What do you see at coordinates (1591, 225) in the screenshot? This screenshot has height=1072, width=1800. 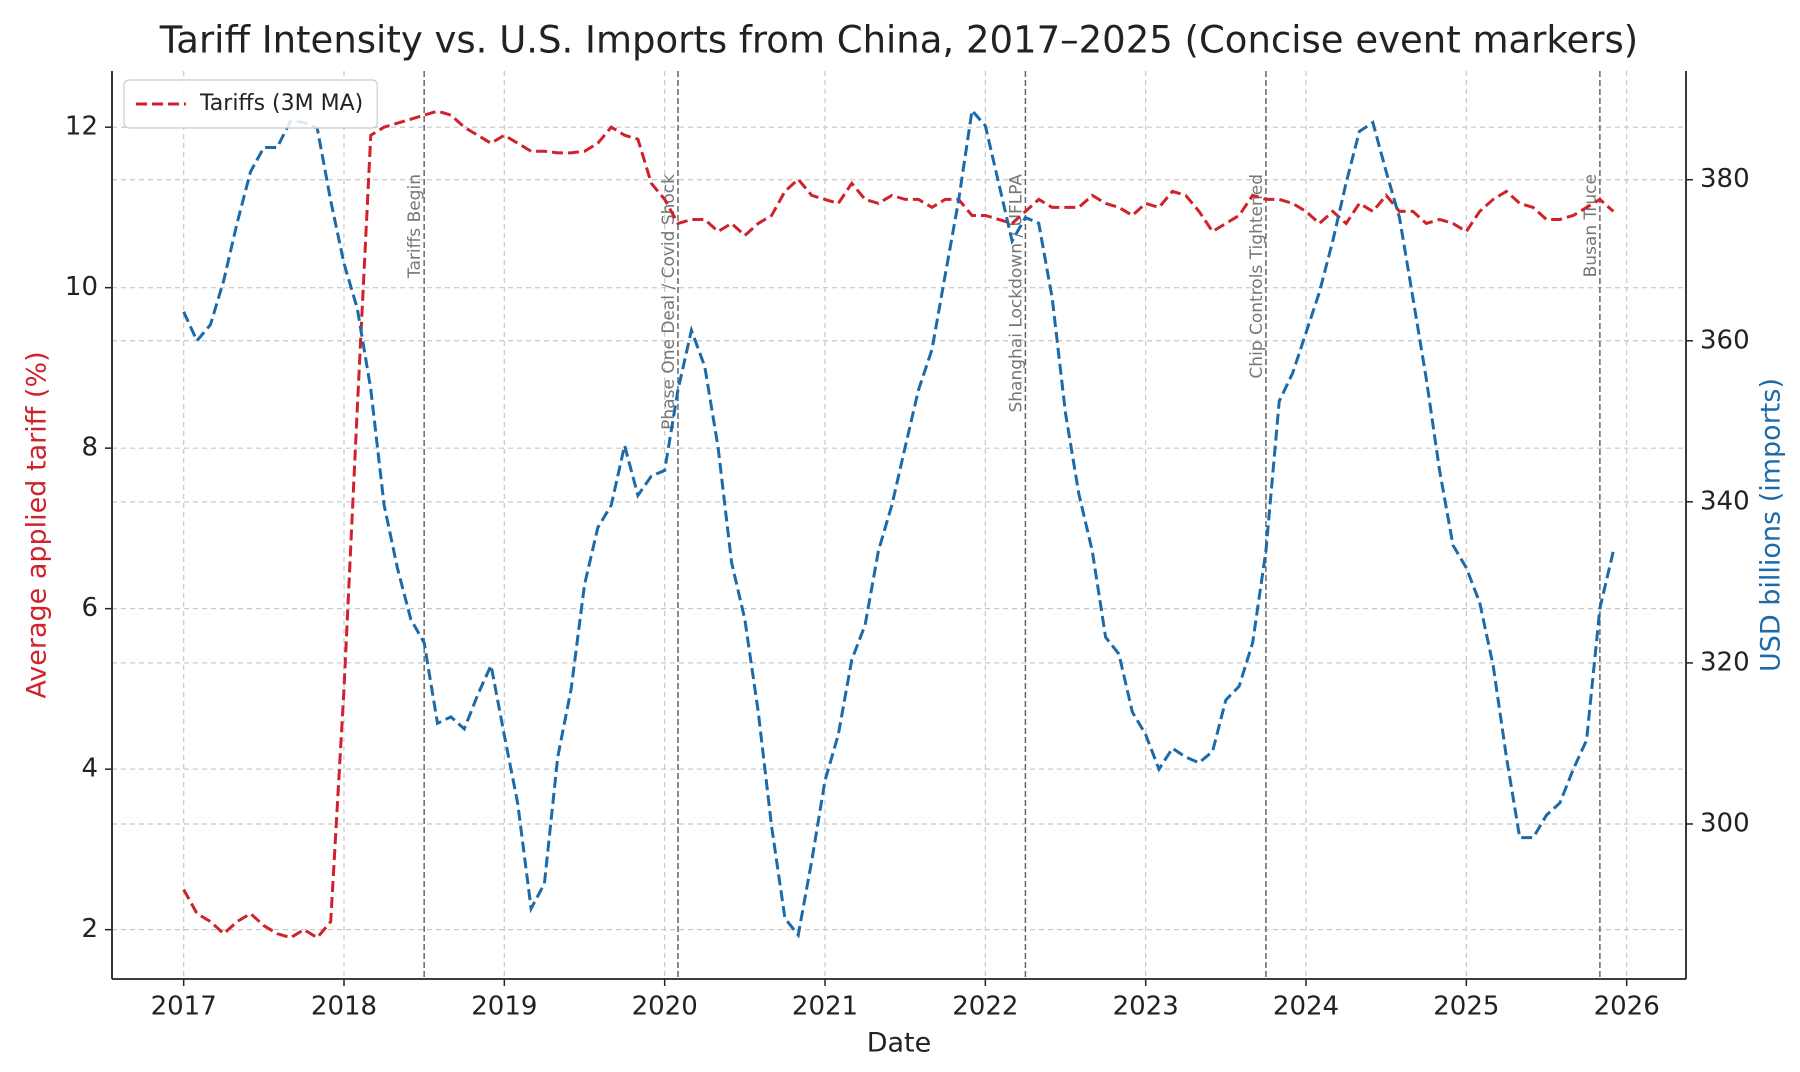 I see `event-label: Busan Truce` at bounding box center [1591, 225].